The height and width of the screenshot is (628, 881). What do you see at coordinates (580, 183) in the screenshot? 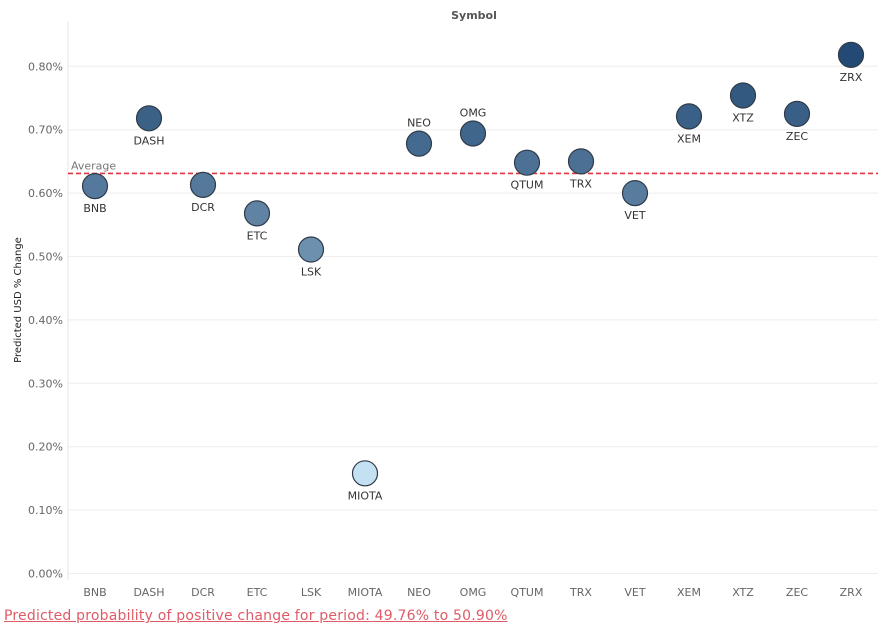
I see `data-point-label: TRX` at bounding box center [580, 183].